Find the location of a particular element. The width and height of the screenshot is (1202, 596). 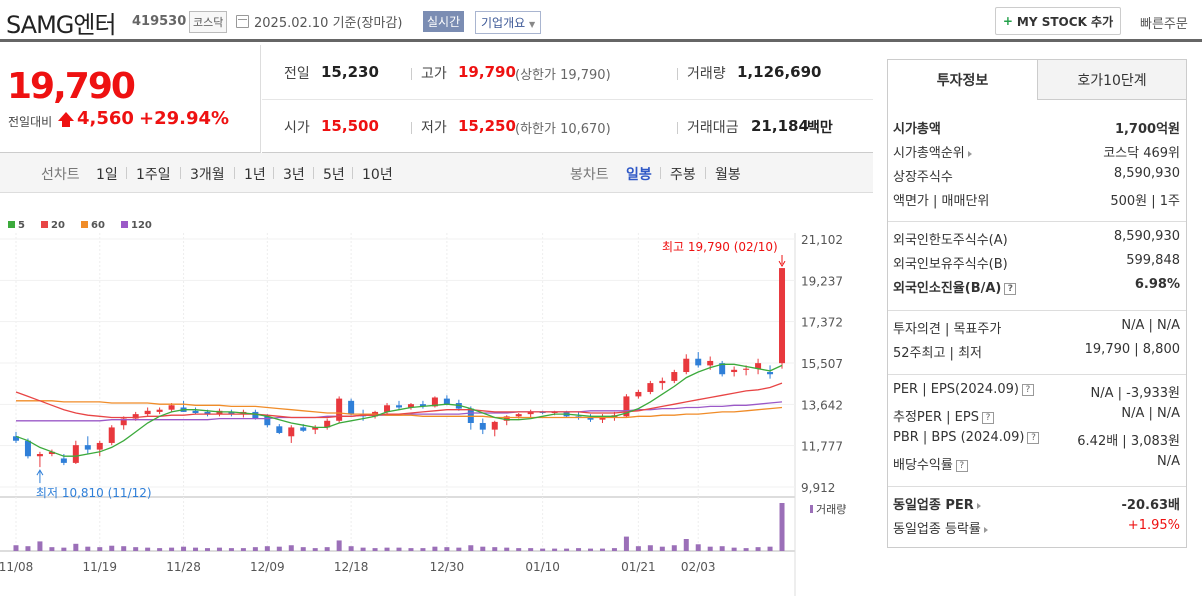

info-value: 6.42배 | 3,083원 is located at coordinates (1128, 441).